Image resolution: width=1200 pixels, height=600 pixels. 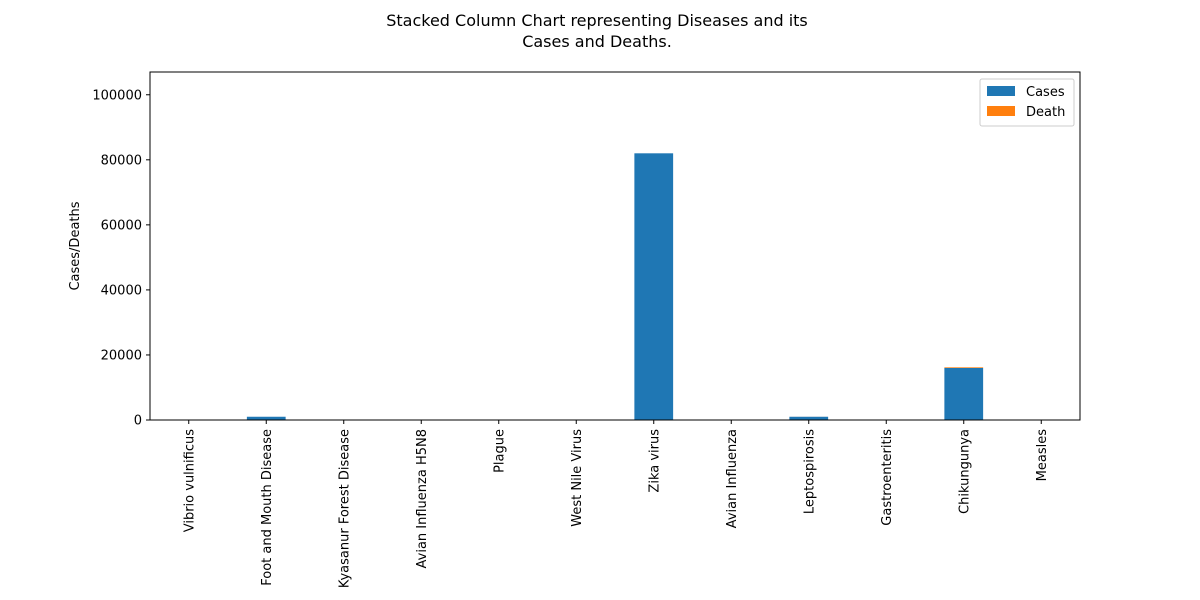 What do you see at coordinates (344, 508) in the screenshot?
I see `x-tick-label-kyasanur-forest-disease: Kyasanur Forest Disease` at bounding box center [344, 508].